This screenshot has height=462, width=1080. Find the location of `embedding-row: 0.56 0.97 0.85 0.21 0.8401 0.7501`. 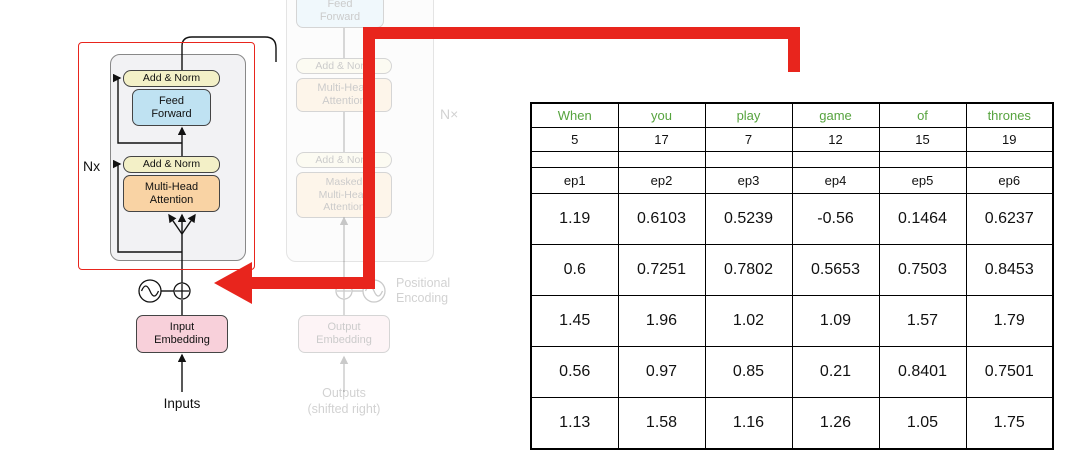

embedding-row: 0.56 0.97 0.85 0.21 0.8401 0.7501 is located at coordinates (792, 372).